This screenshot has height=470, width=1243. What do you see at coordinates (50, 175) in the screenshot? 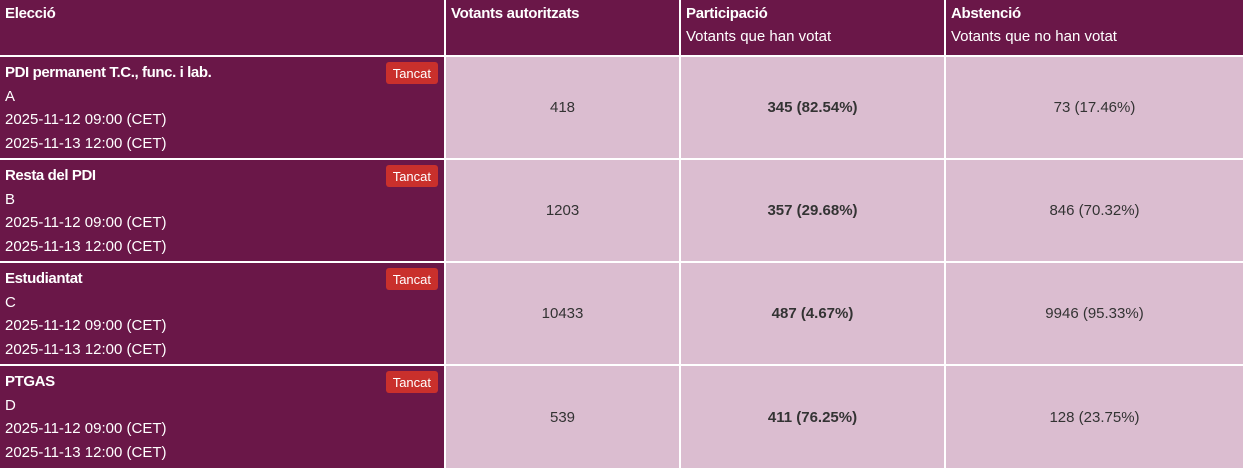
I see `election-name: Resta del PDI` at bounding box center [50, 175].